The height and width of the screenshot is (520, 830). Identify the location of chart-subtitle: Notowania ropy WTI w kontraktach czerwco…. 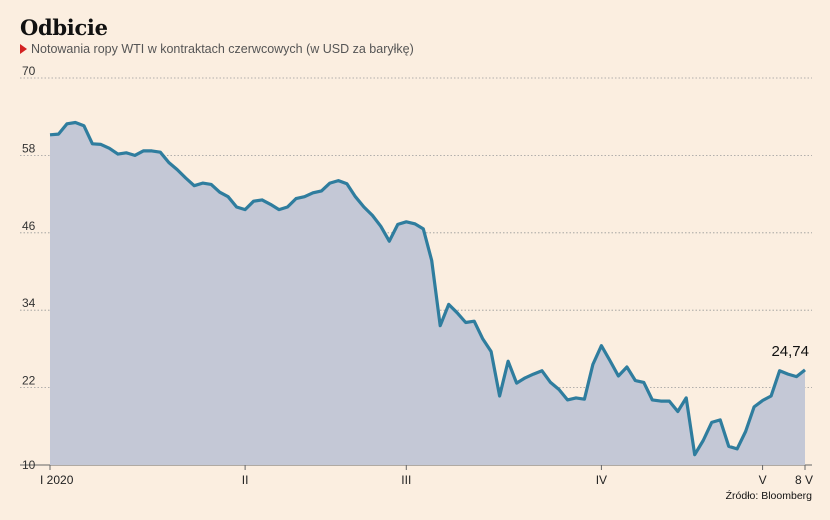
(217, 49).